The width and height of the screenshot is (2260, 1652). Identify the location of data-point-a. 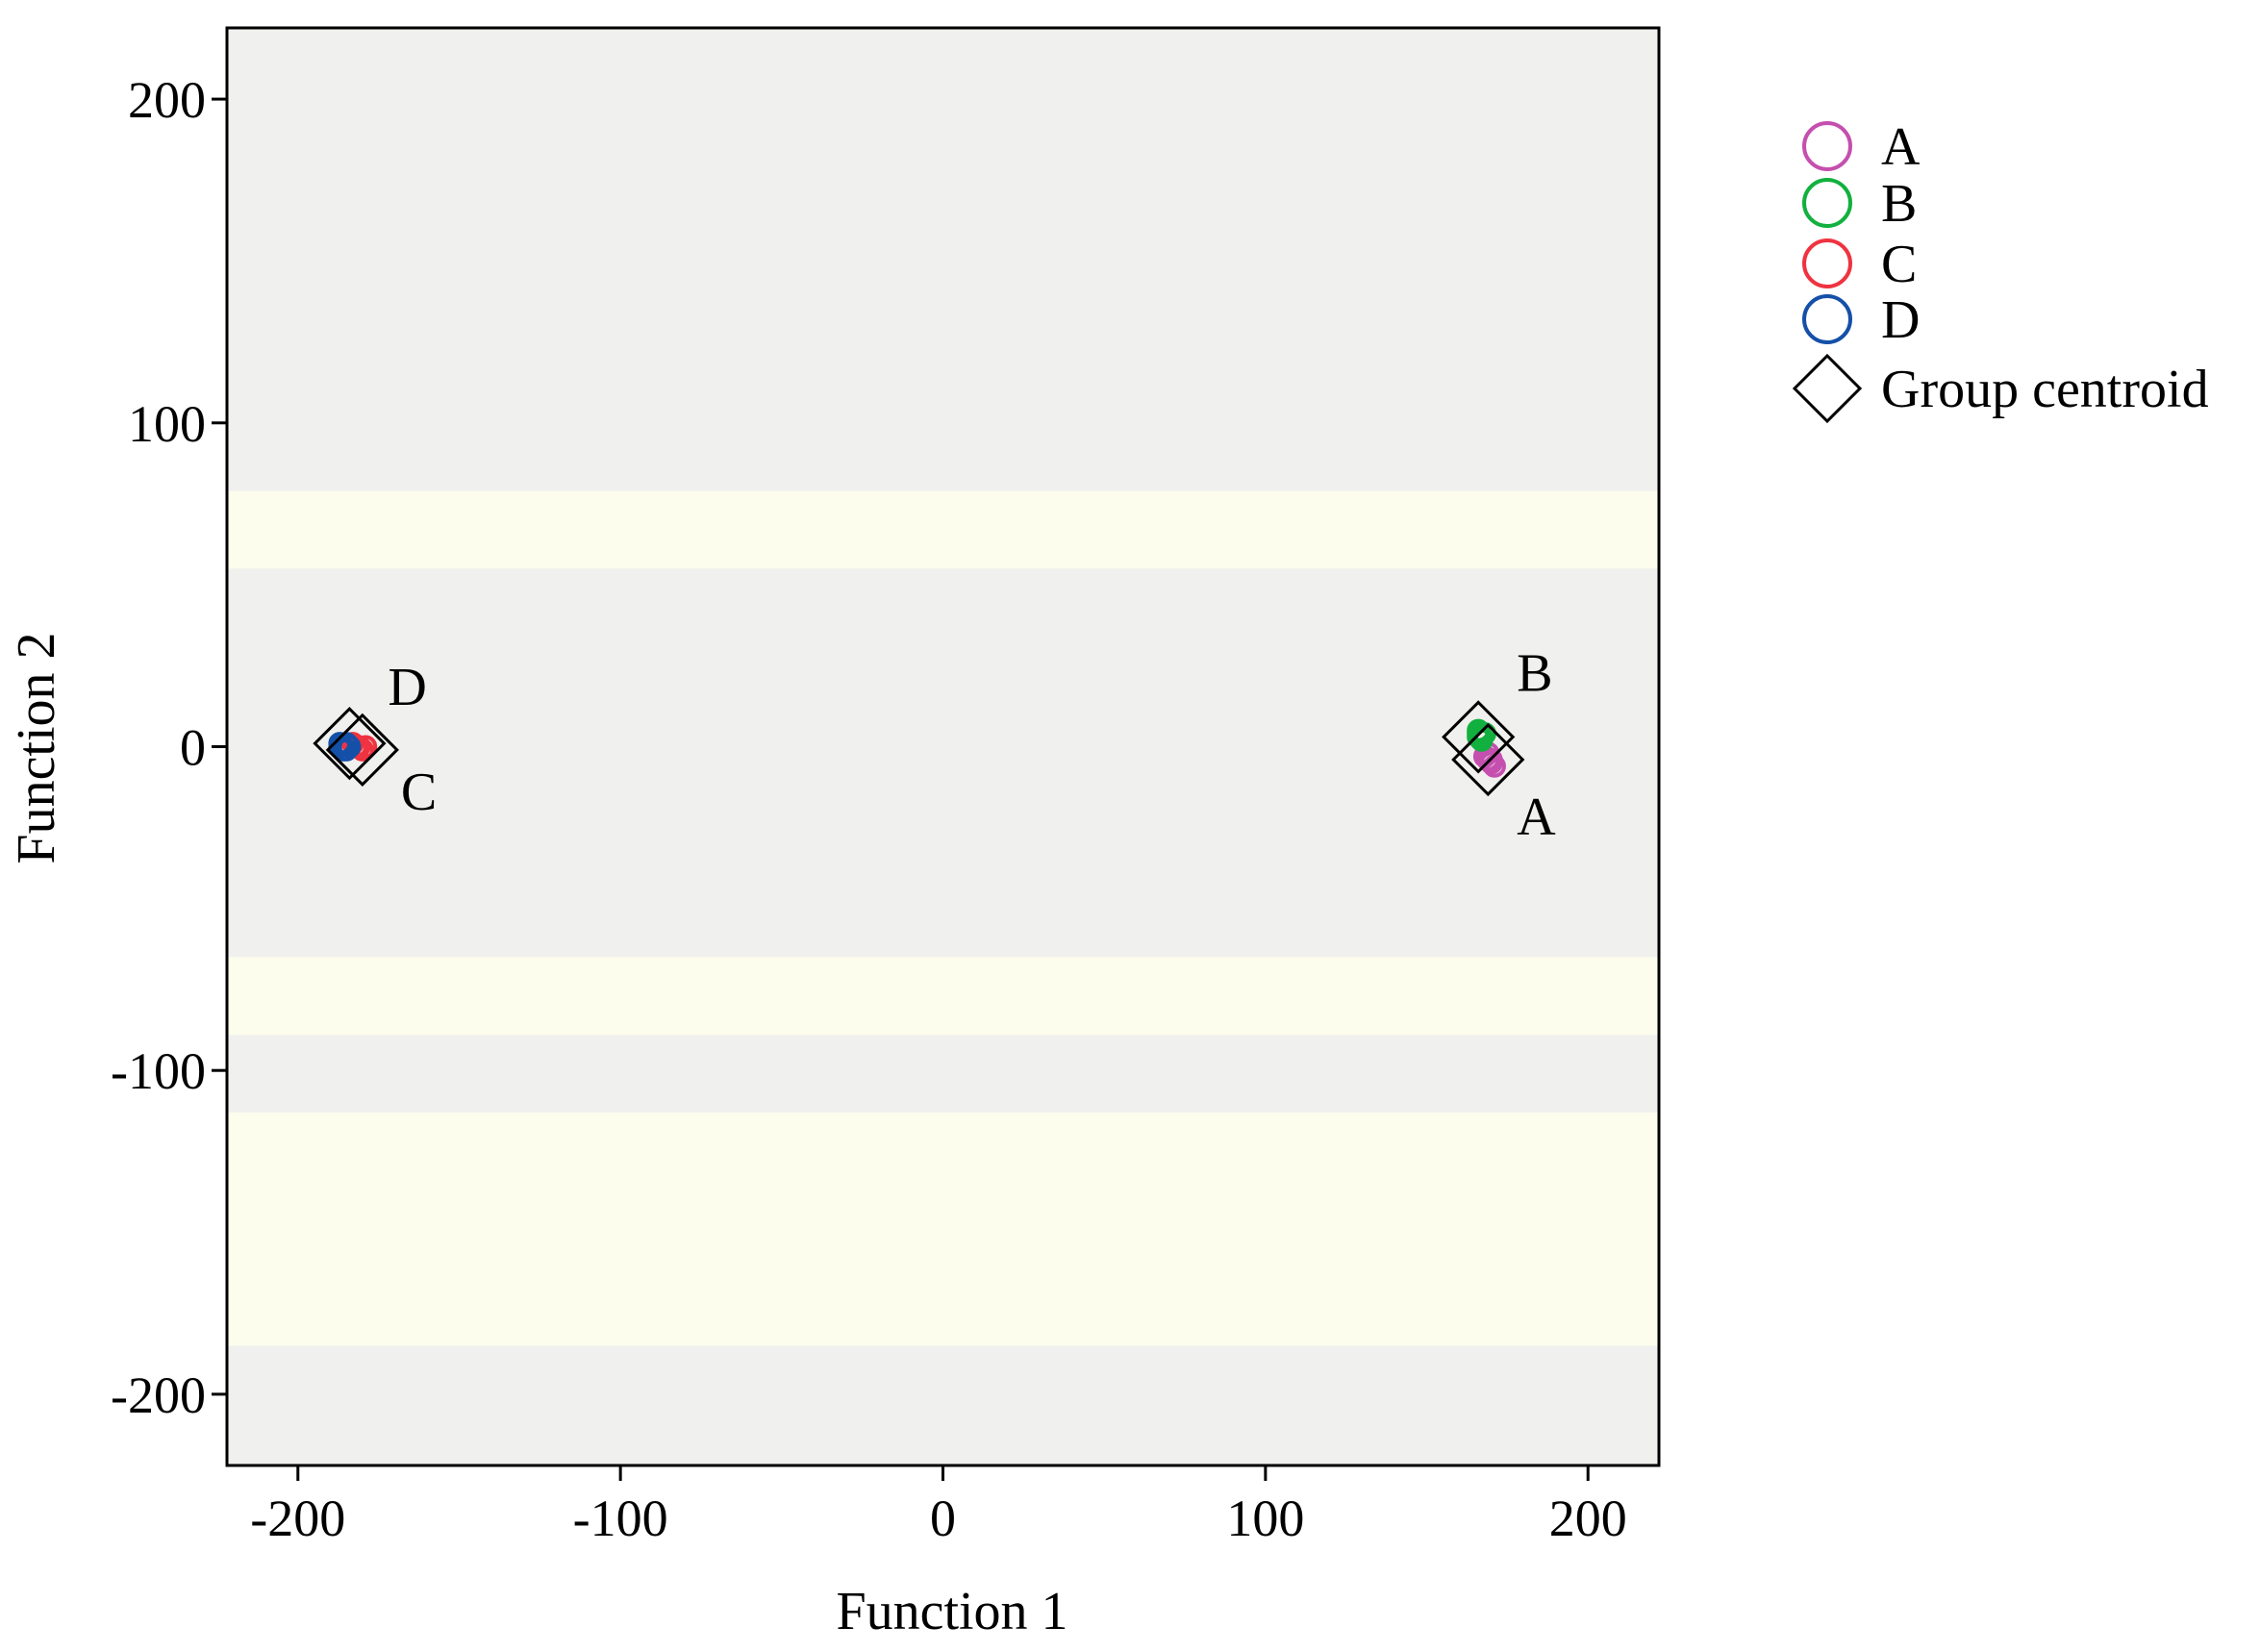
(1491, 759).